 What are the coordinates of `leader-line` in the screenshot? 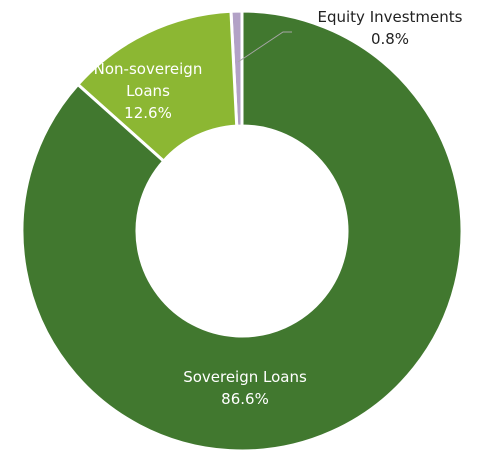 It's located at (264, 47).